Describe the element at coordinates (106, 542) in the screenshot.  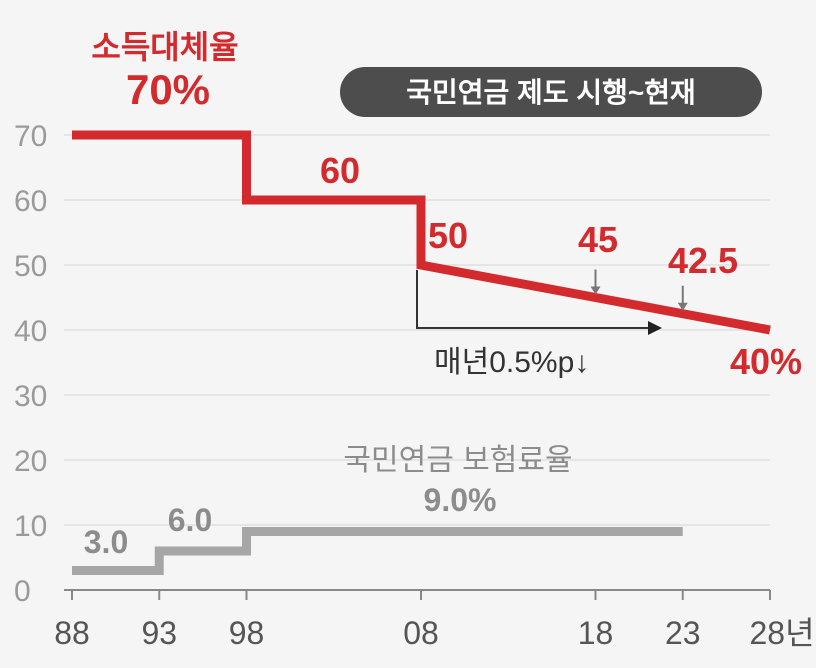
I see `contribution-rate-data-label: 3.0` at that location.